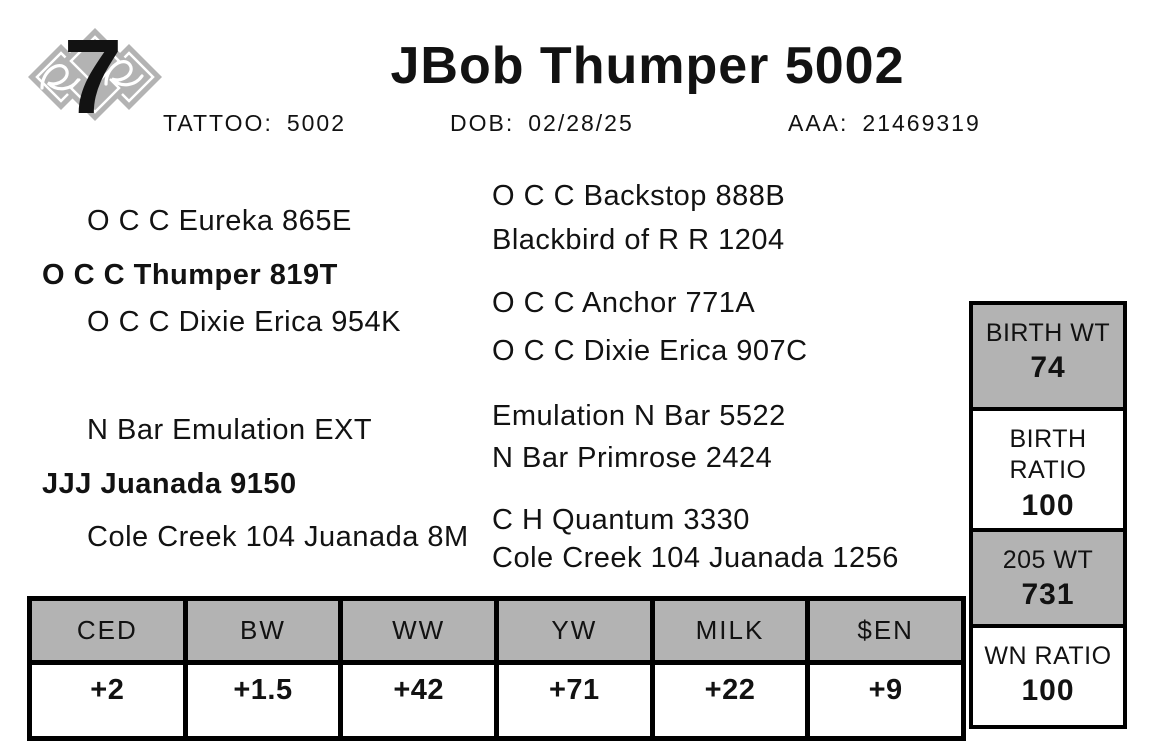 The width and height of the screenshot is (1155, 752). Describe the element at coordinates (730, 700) in the screenshot. I see `epd-value: +22` at that location.